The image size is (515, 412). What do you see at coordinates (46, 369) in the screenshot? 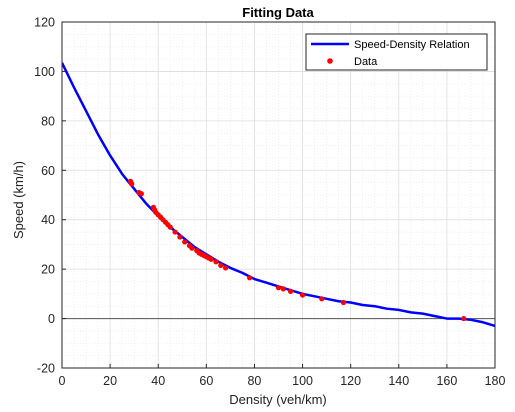
I see `y-tick-label: -20` at bounding box center [46, 369].